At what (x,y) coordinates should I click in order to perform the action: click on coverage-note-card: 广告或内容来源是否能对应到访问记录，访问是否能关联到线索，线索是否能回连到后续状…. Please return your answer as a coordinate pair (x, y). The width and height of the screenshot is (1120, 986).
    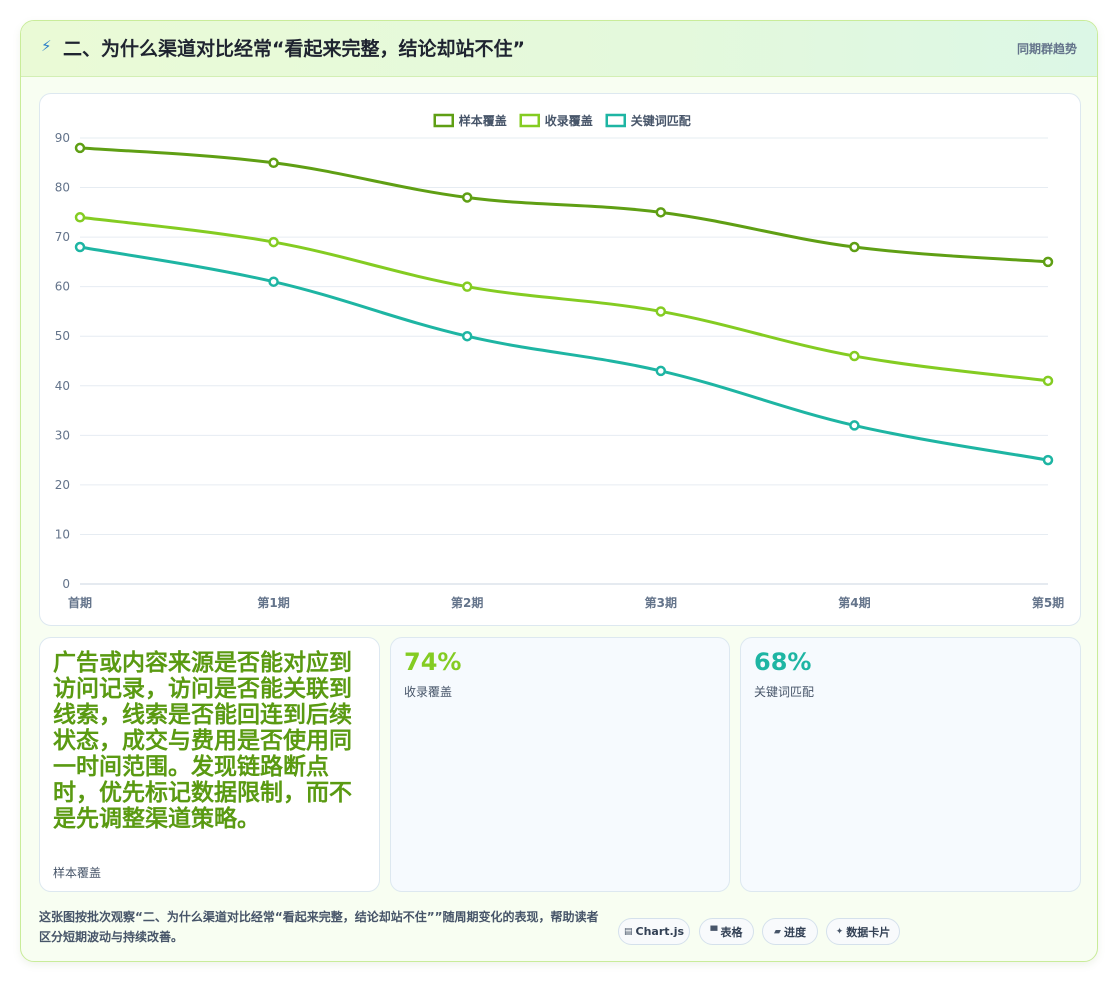
    Looking at the image, I should click on (209, 764).